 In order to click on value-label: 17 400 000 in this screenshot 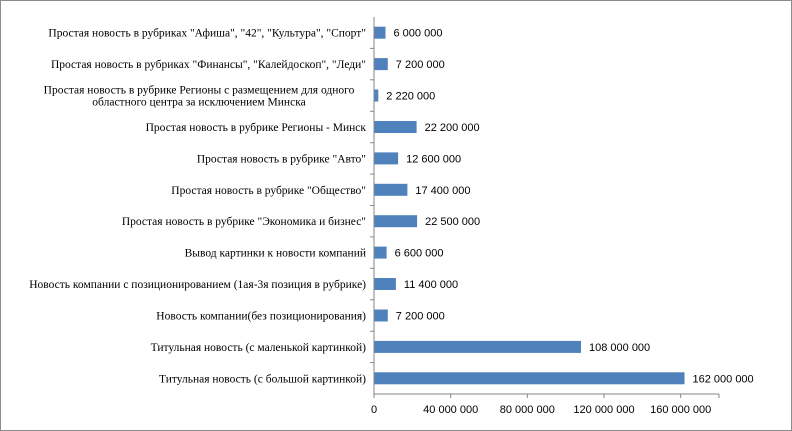, I will do `click(442, 191)`.